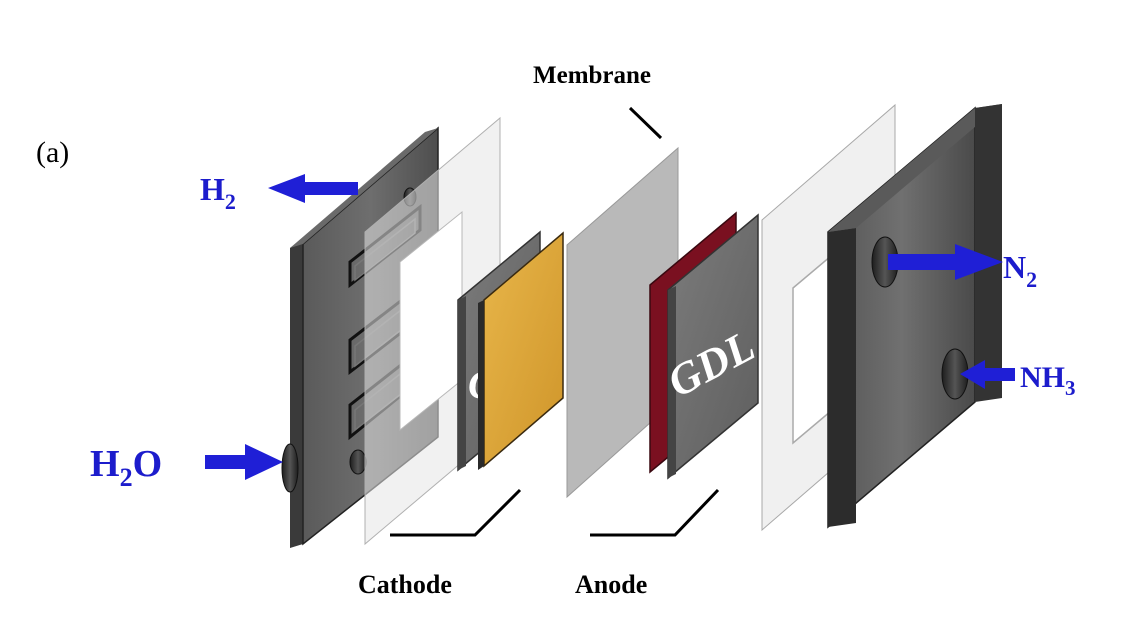 The height and width of the screenshot is (642, 1133). What do you see at coordinates (711, 346) in the screenshot?
I see `anode-gdl: GDL` at bounding box center [711, 346].